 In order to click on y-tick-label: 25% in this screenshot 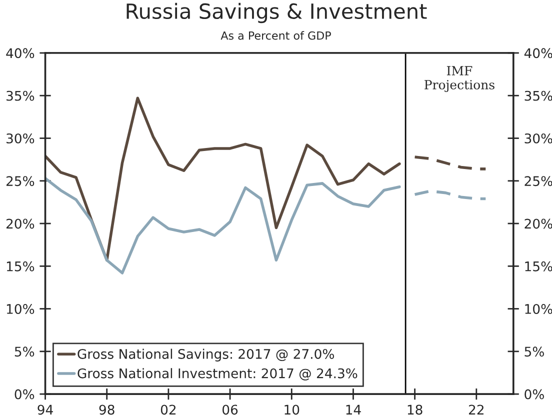, I will do `click(20, 181)`.